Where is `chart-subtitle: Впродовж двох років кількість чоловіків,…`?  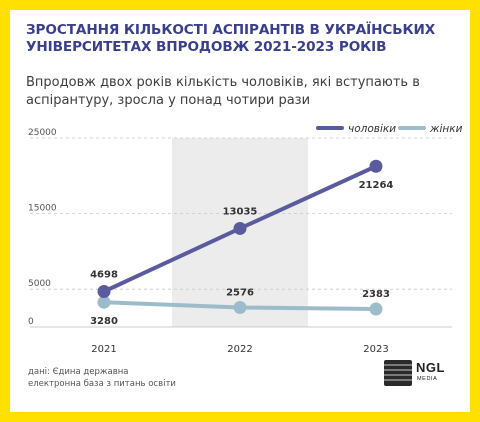 chart-subtitle: Впродовж двох років кількість чоловіків,… is located at coordinates (223, 91).